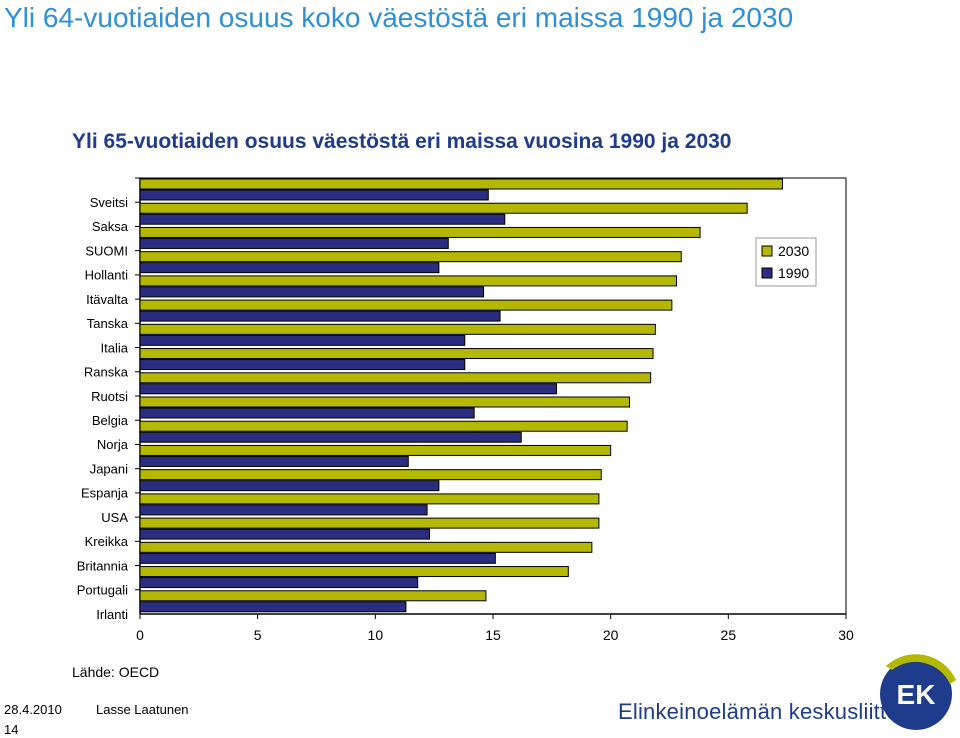  What do you see at coordinates (793, 251) in the screenshot?
I see `legend-label-2030: 2030` at bounding box center [793, 251].